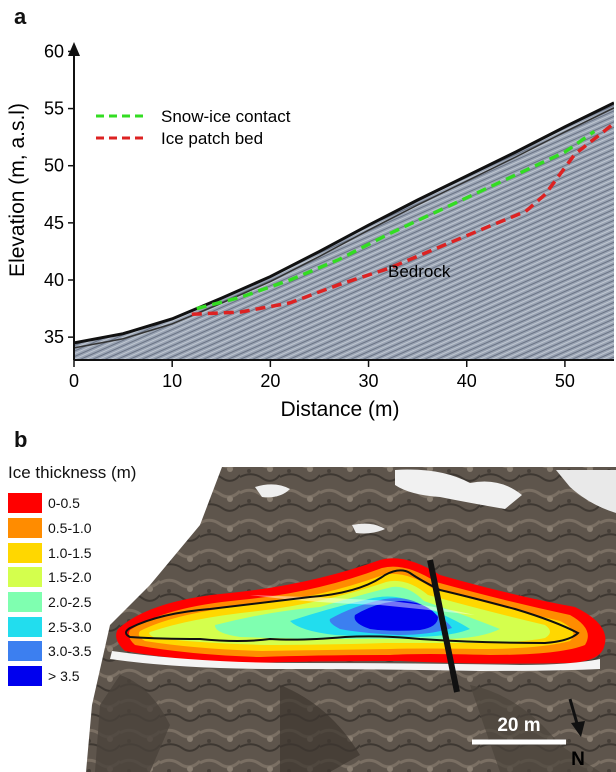 The width and height of the screenshot is (616, 772). What do you see at coordinates (72, 472) in the screenshot?
I see `legend-title: Ice thickness (m)` at bounding box center [72, 472].